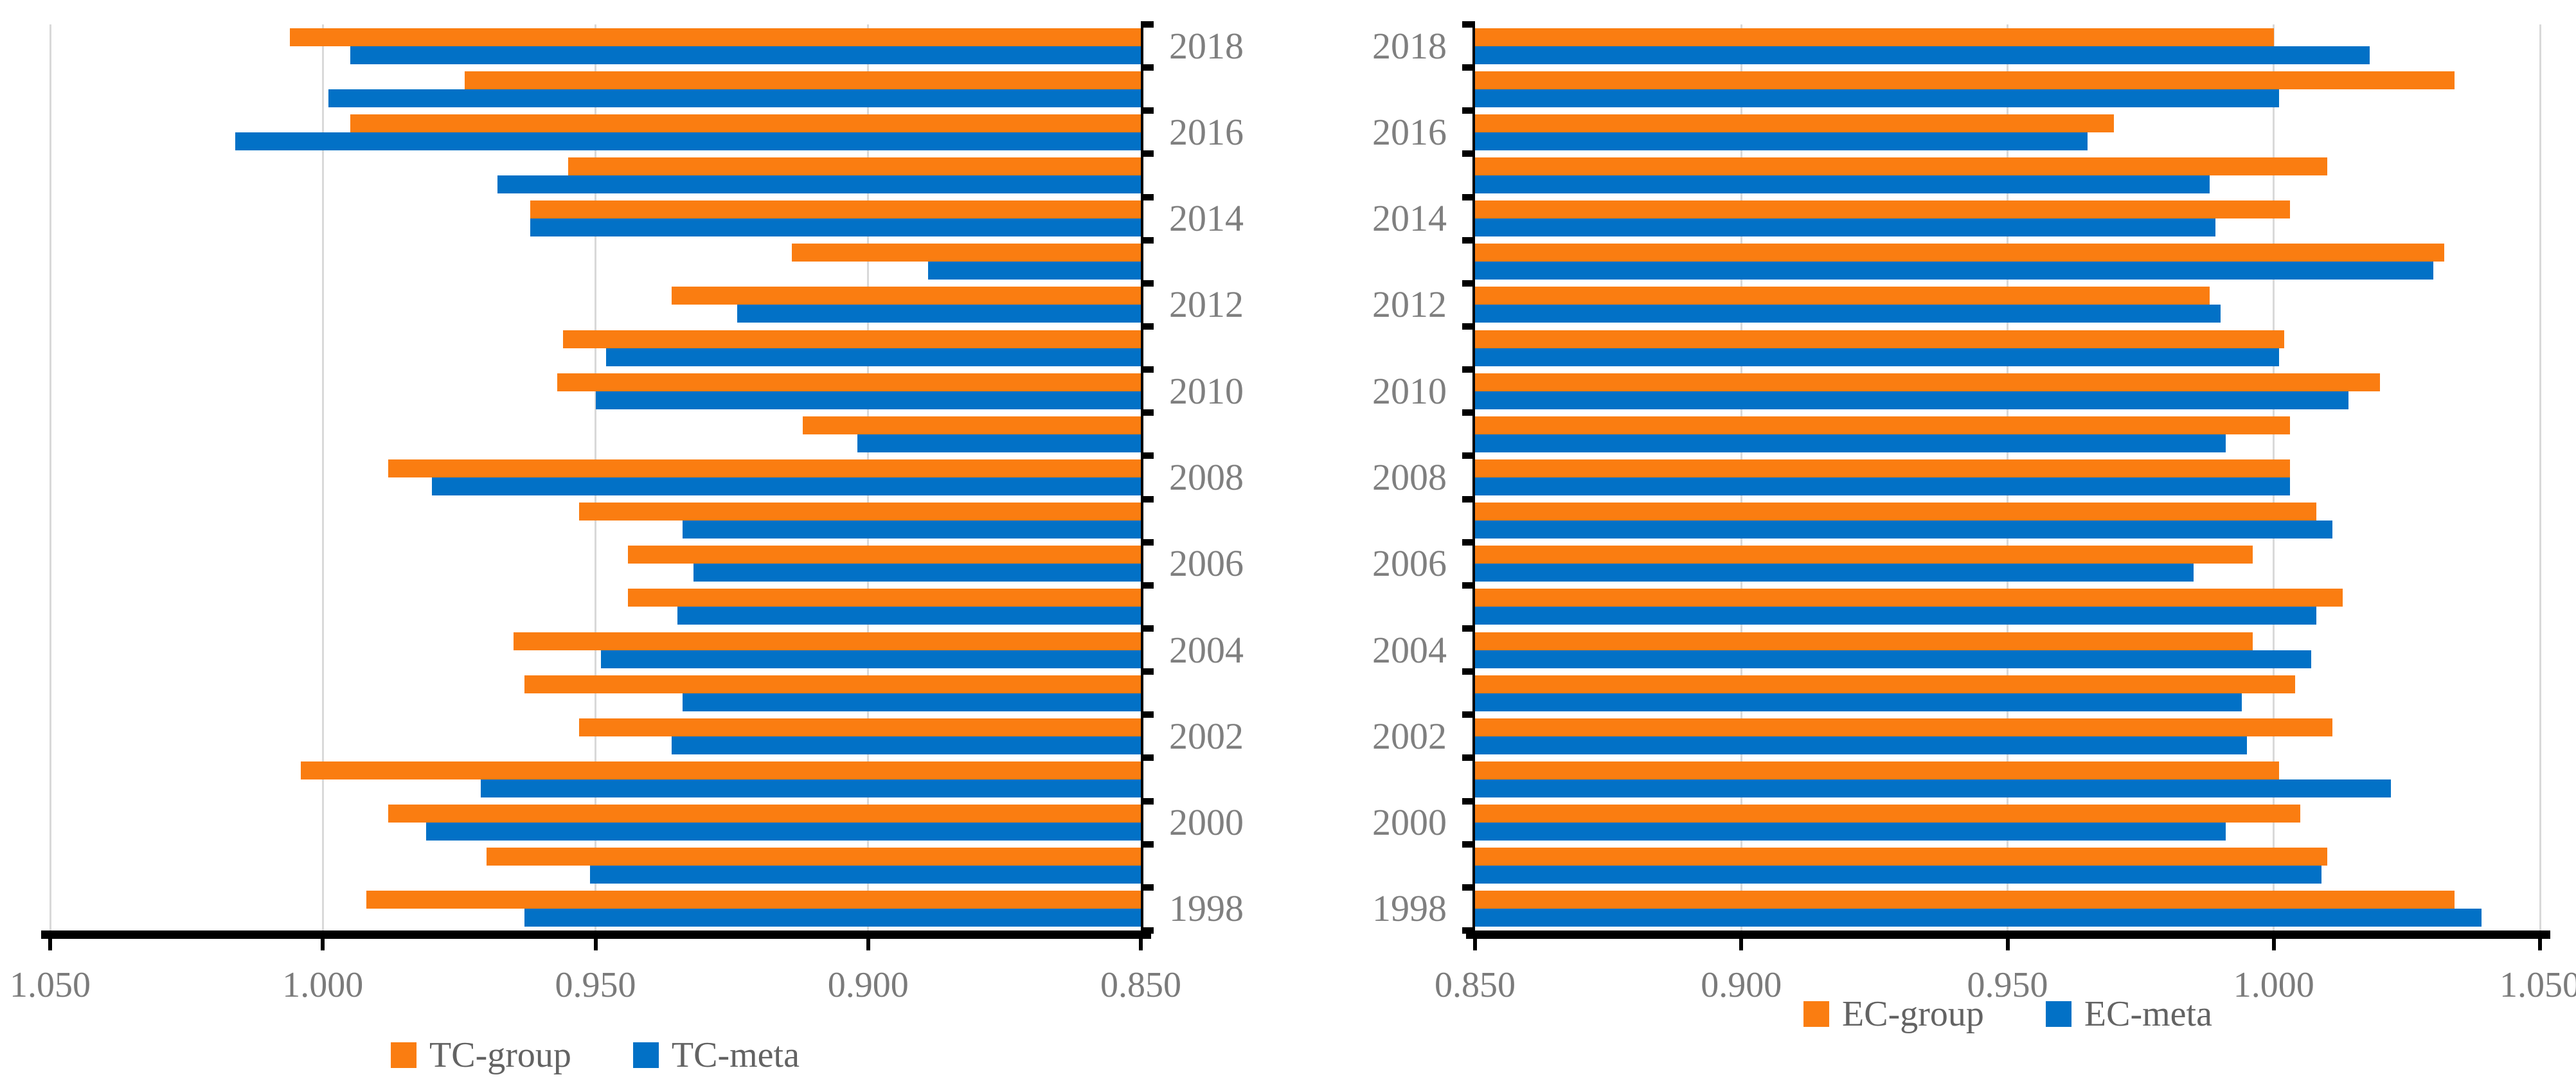 This screenshot has width=2576, height=1086. Describe the element at coordinates (1965, 900) in the screenshot. I see `bar-ec-group-1998` at that location.